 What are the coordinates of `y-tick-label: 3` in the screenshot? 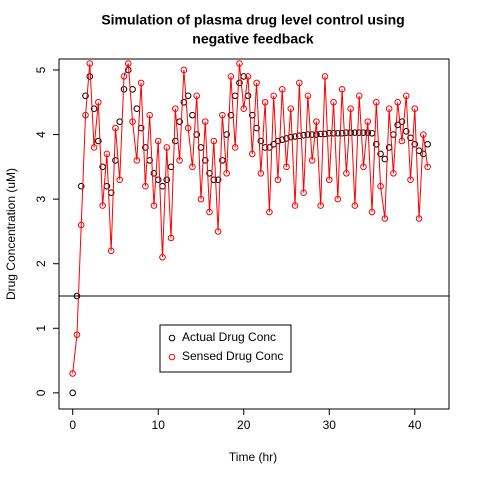 It's located at (41, 198).